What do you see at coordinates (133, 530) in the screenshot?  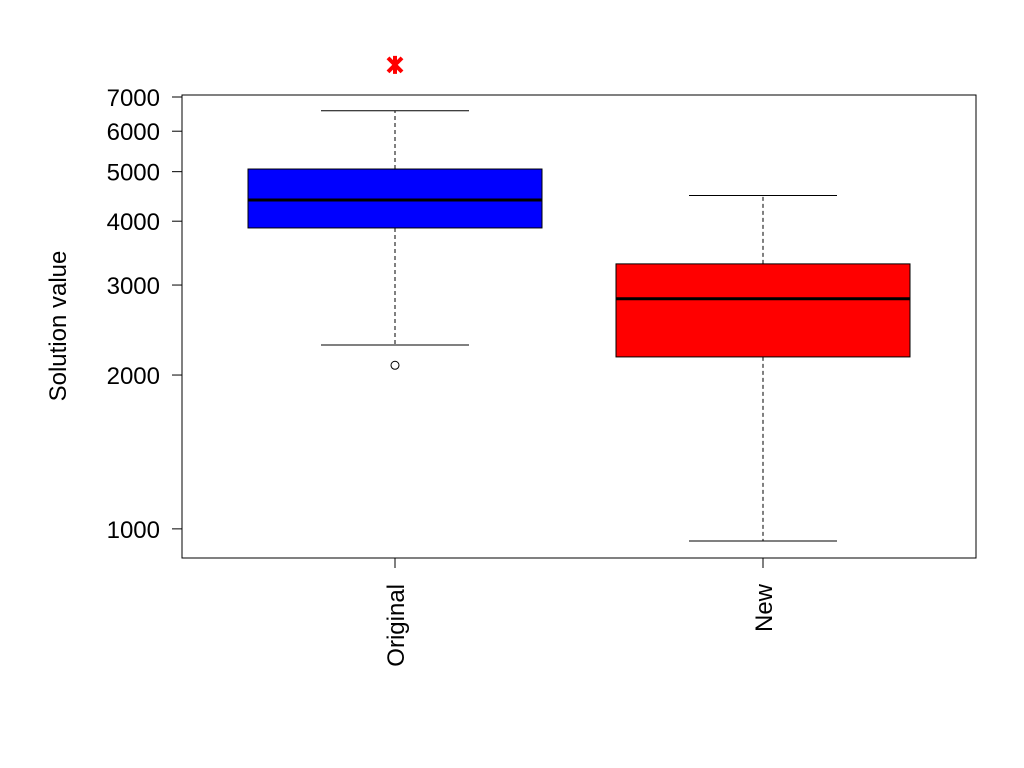 I see `y-tick-label: 1000` at bounding box center [133, 530].